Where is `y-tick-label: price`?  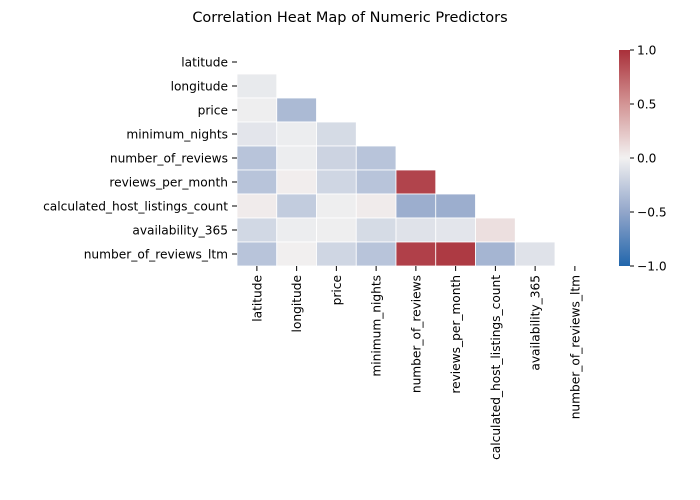 y-tick-label: price is located at coordinates (213, 111).